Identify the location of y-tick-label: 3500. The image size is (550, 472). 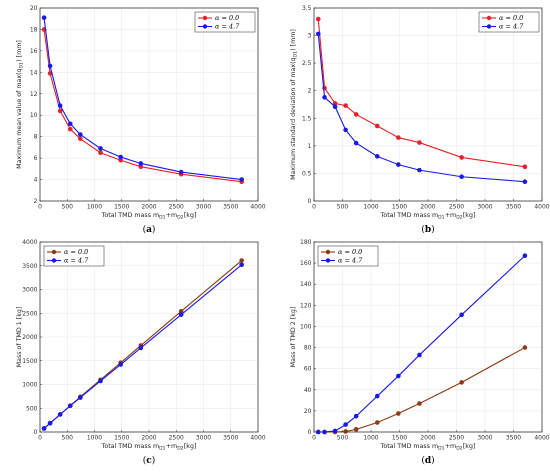
(29, 266).